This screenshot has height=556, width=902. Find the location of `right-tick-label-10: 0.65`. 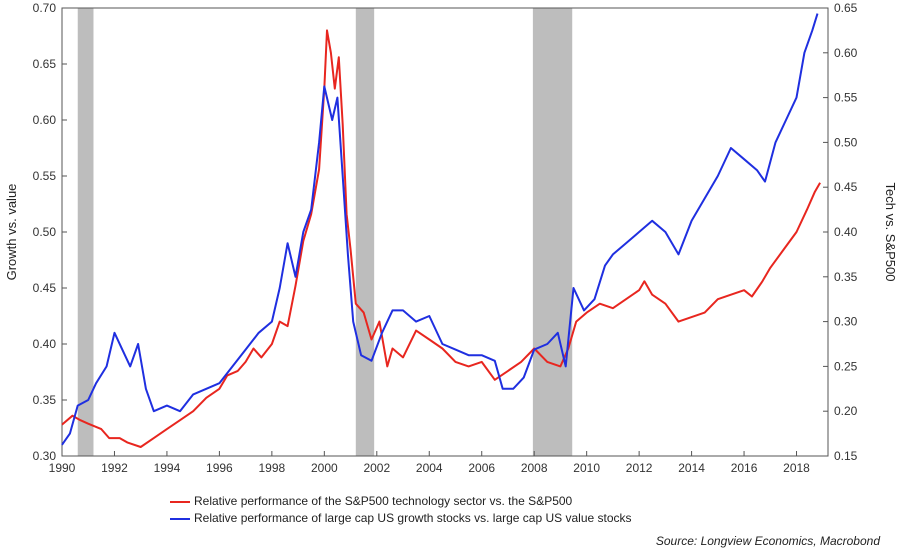

right-tick-label-10: 0.65 is located at coordinates (846, 8).